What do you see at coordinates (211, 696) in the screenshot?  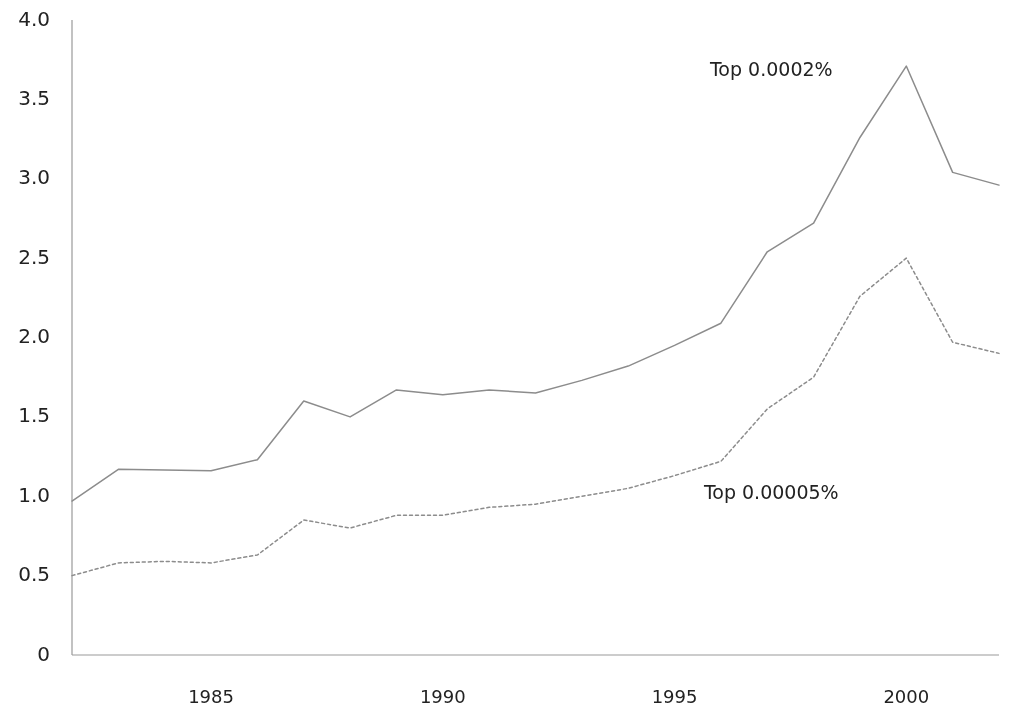 I see `x-tick-label: 1985` at bounding box center [211, 696].